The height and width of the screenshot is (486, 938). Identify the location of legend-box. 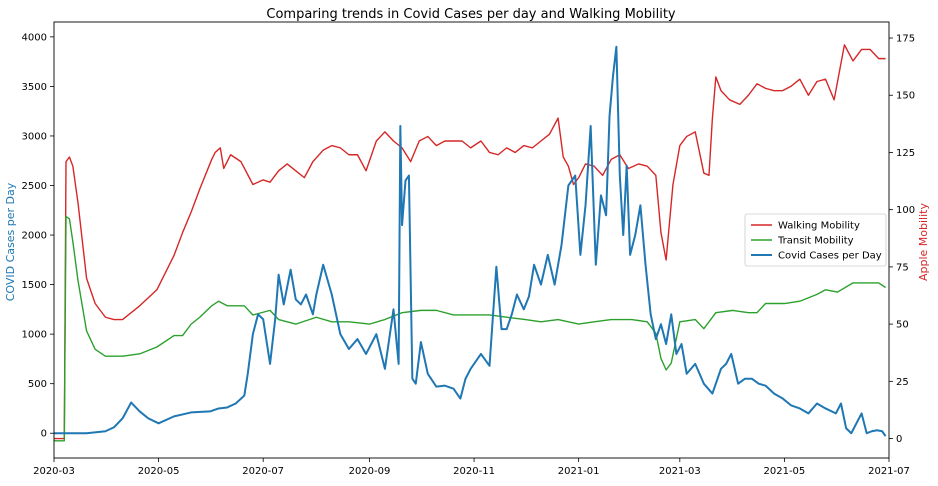
(815, 240).